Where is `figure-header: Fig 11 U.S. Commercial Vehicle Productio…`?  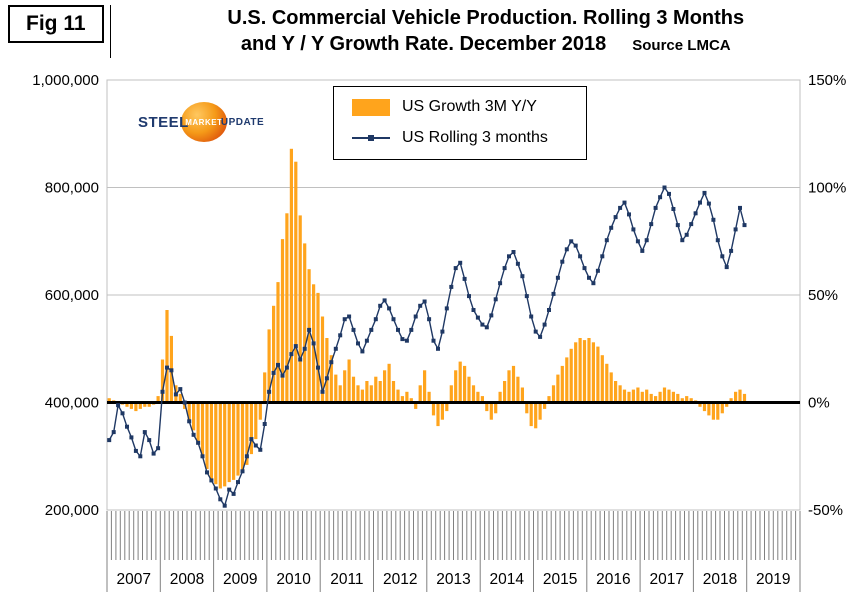 figure-header: Fig 11 U.S. Commercial Vehicle Productio… is located at coordinates (431, 31).